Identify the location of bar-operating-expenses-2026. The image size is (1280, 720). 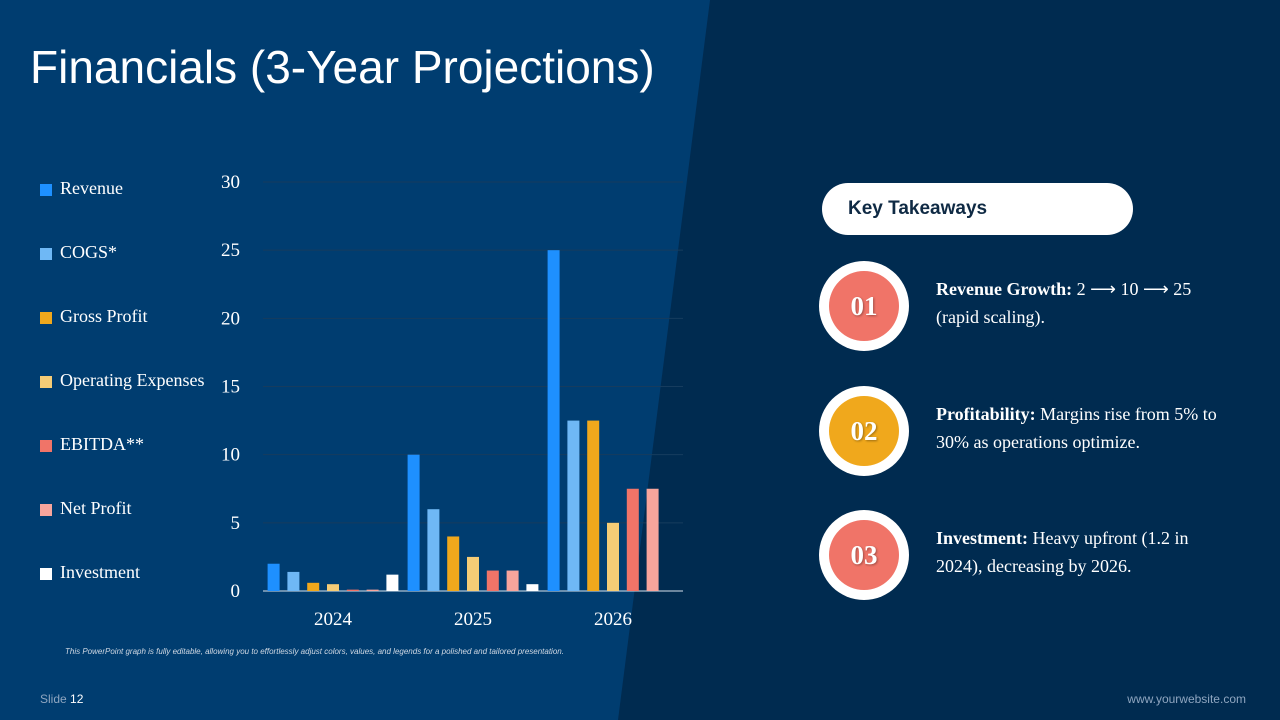
(613, 556).